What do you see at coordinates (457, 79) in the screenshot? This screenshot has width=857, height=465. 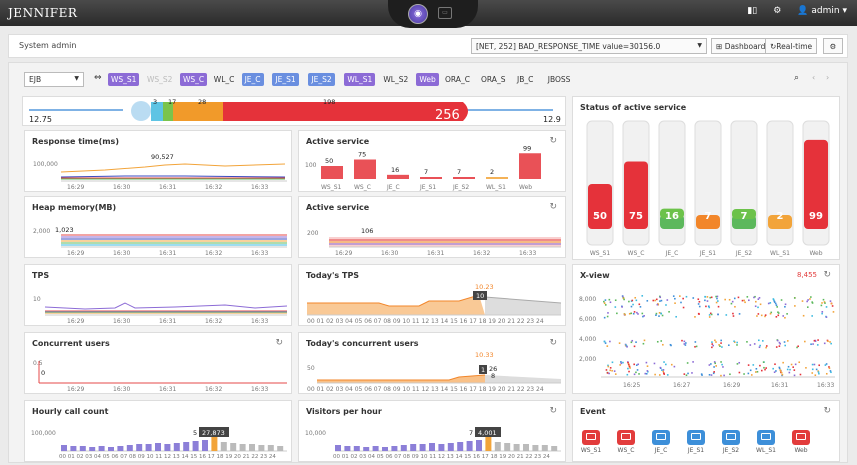 I see `instance-chip-ora-c: ORA_C` at bounding box center [457, 79].